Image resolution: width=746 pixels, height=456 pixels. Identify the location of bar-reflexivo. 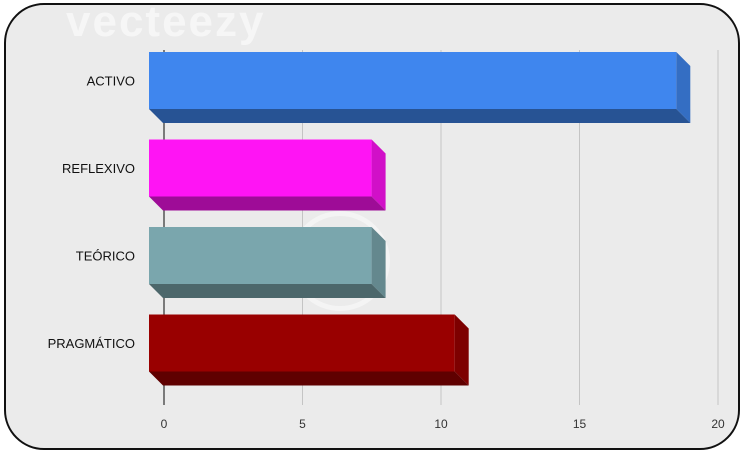
(267, 175).